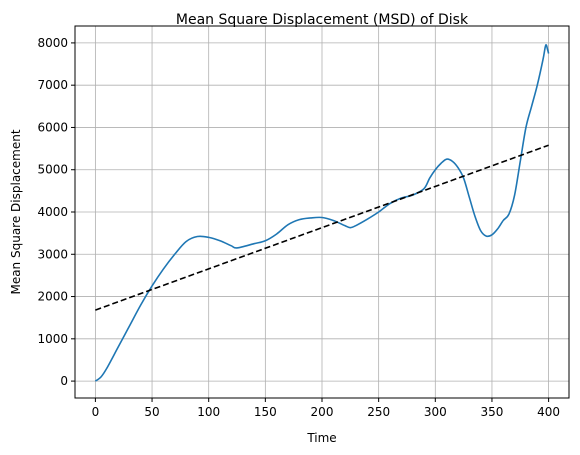 This screenshot has height=455, width=580. Describe the element at coordinates (321, 438) in the screenshot. I see `x-axis-label: Time` at that location.